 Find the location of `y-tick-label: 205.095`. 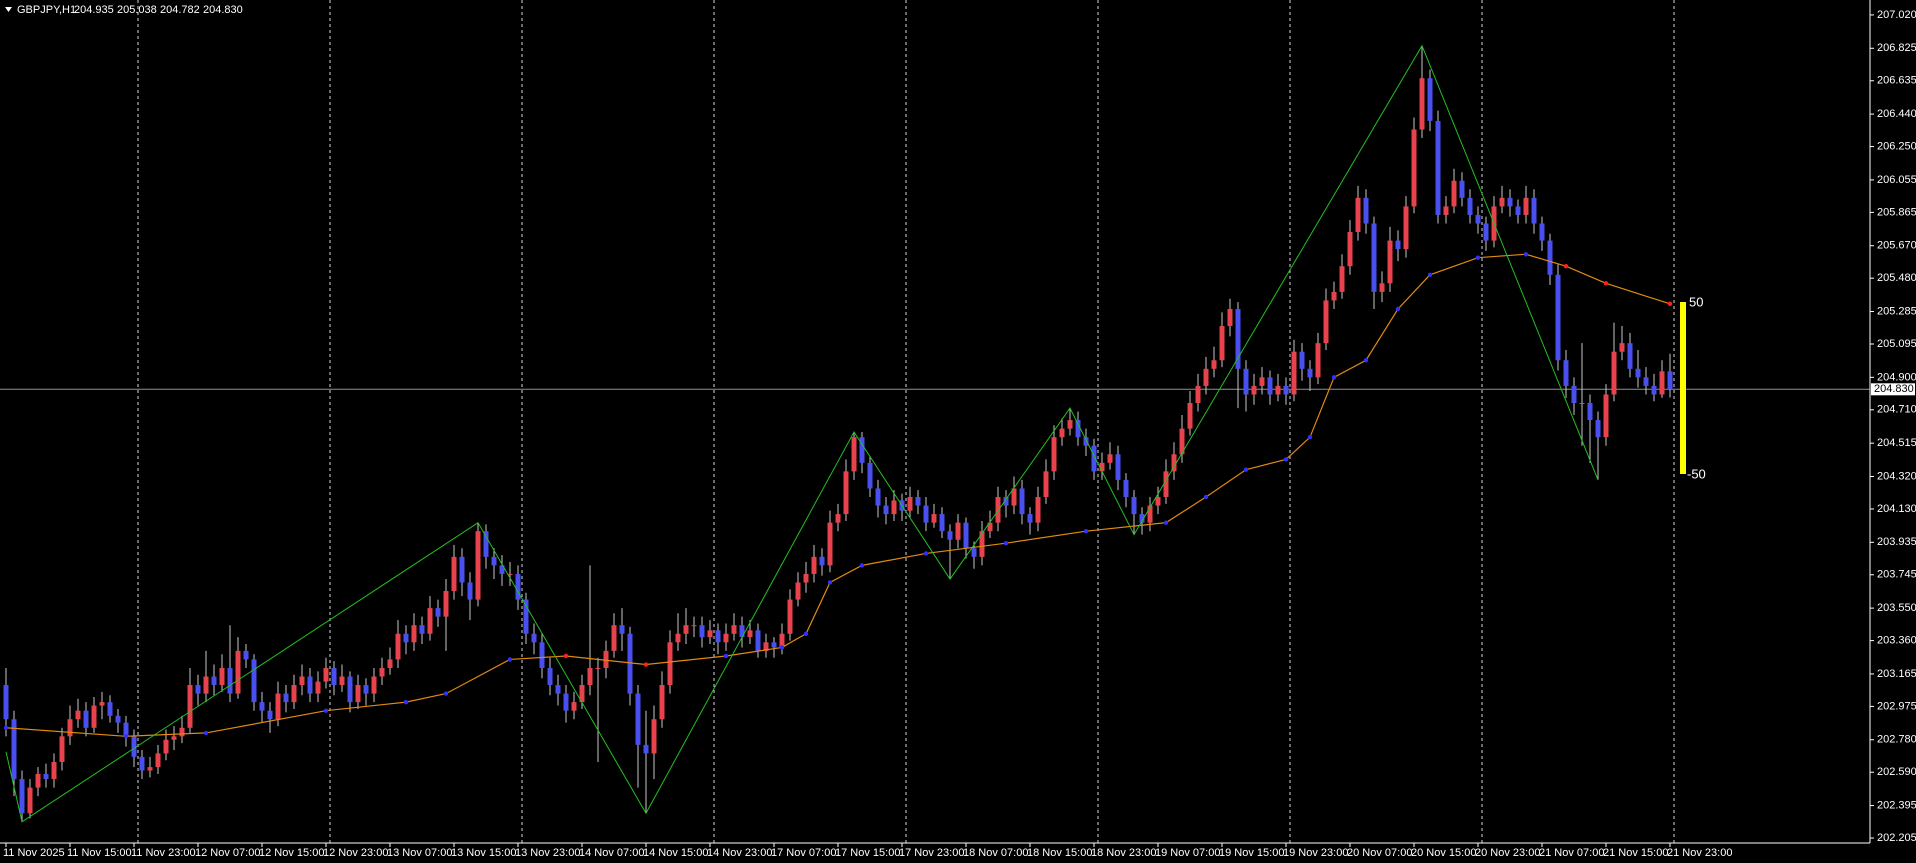

y-tick-label: 205.095 is located at coordinates (1896, 344).